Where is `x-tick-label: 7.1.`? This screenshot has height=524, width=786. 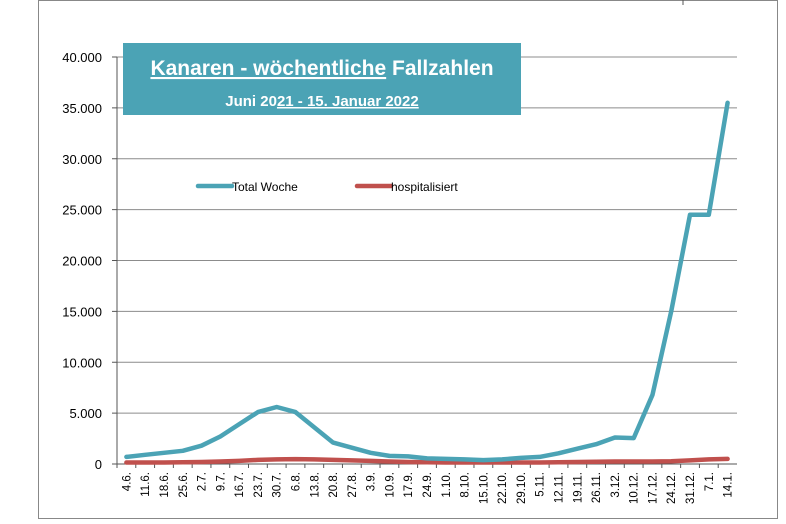 x-tick-label: 7.1. is located at coordinates (710, 481).